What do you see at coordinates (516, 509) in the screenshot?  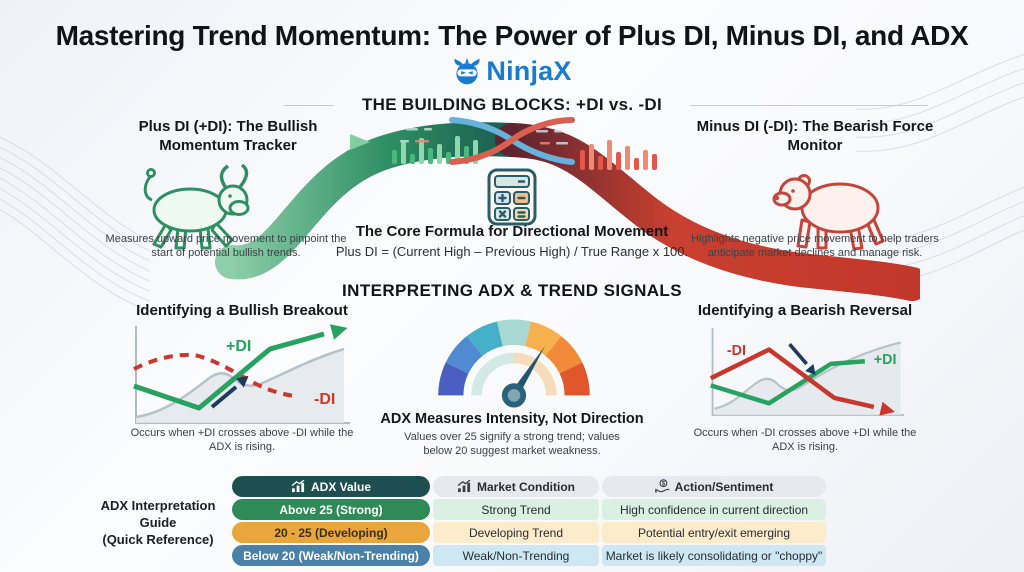 I see `condition-strong: Strong Trend` at bounding box center [516, 509].